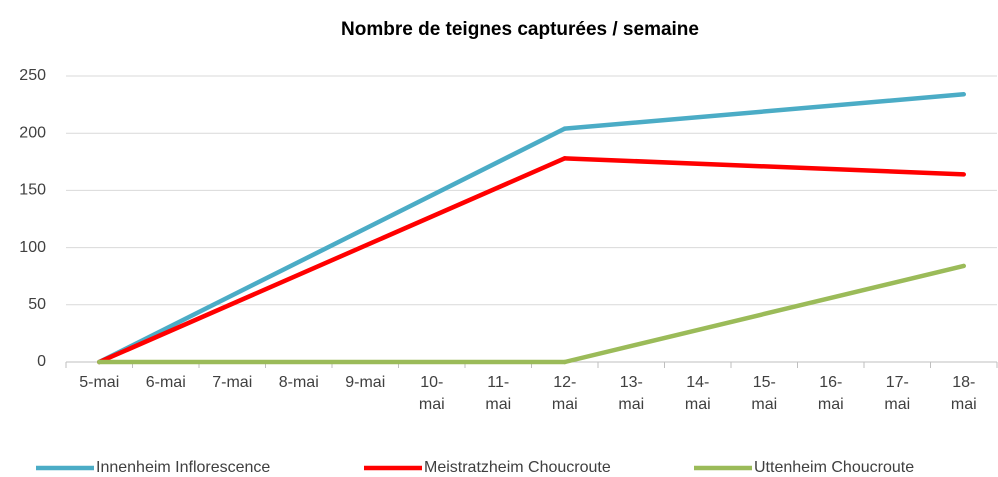  What do you see at coordinates (698, 393) in the screenshot?
I see `x-tick-label: 14-mai` at bounding box center [698, 393].